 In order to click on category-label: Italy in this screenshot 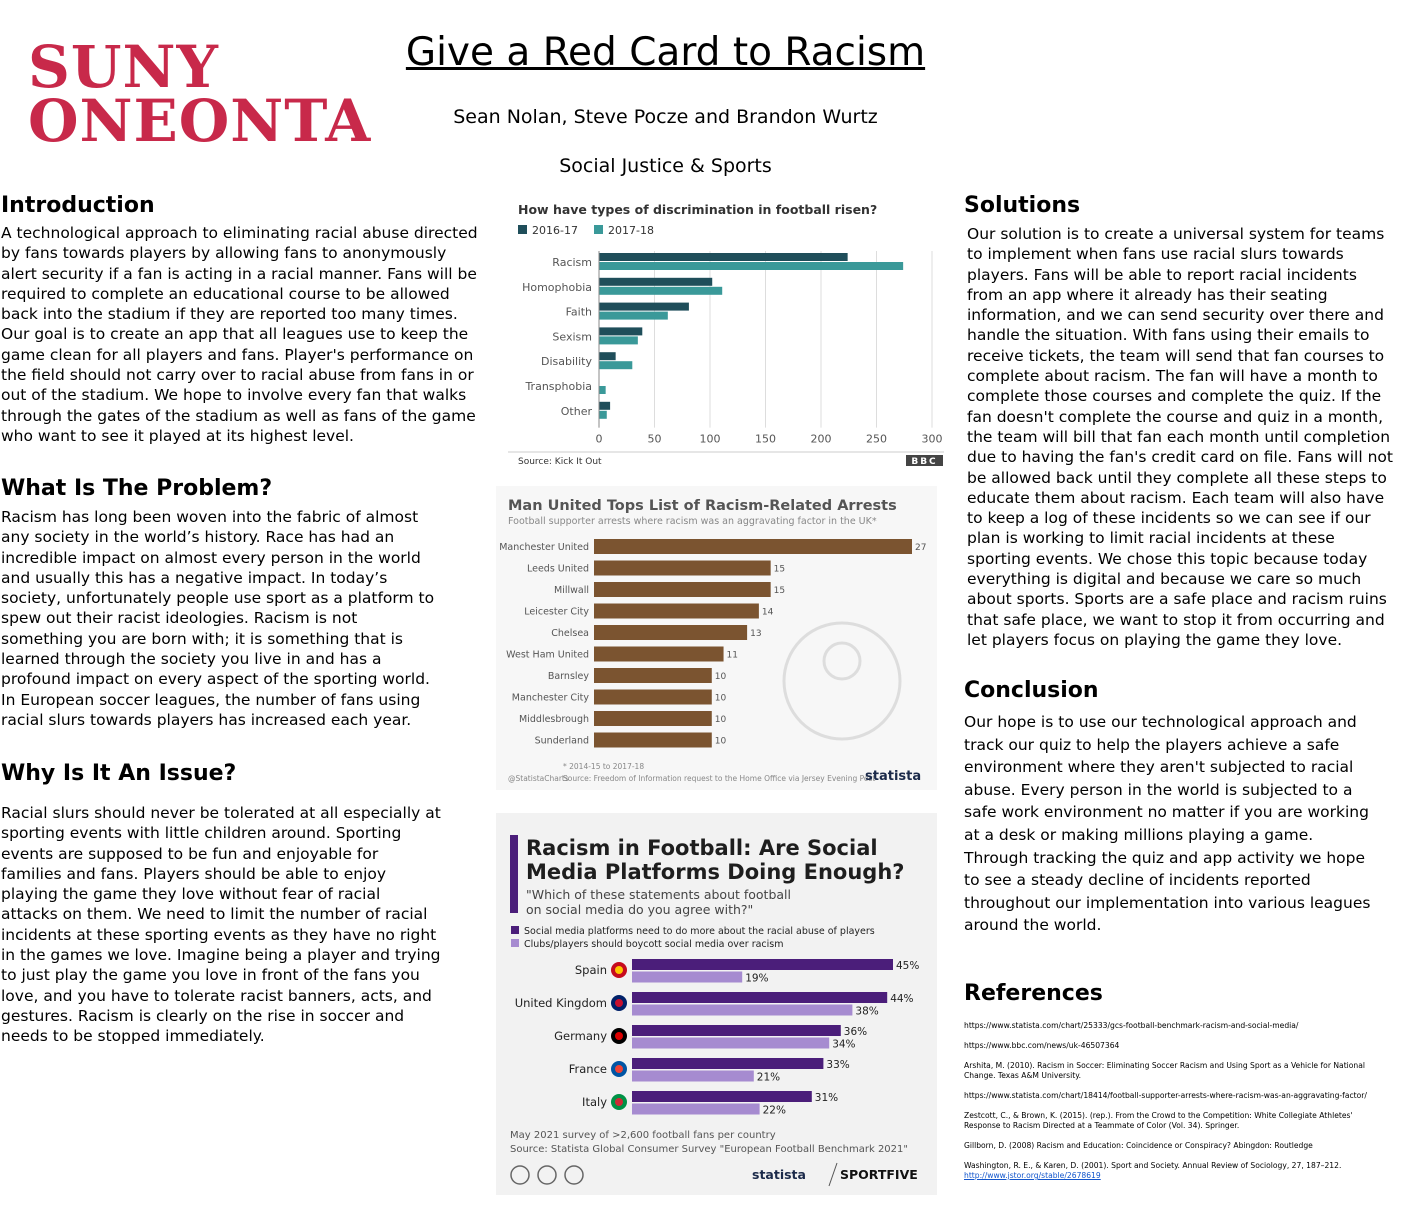, I will do `click(594, 1102)`.